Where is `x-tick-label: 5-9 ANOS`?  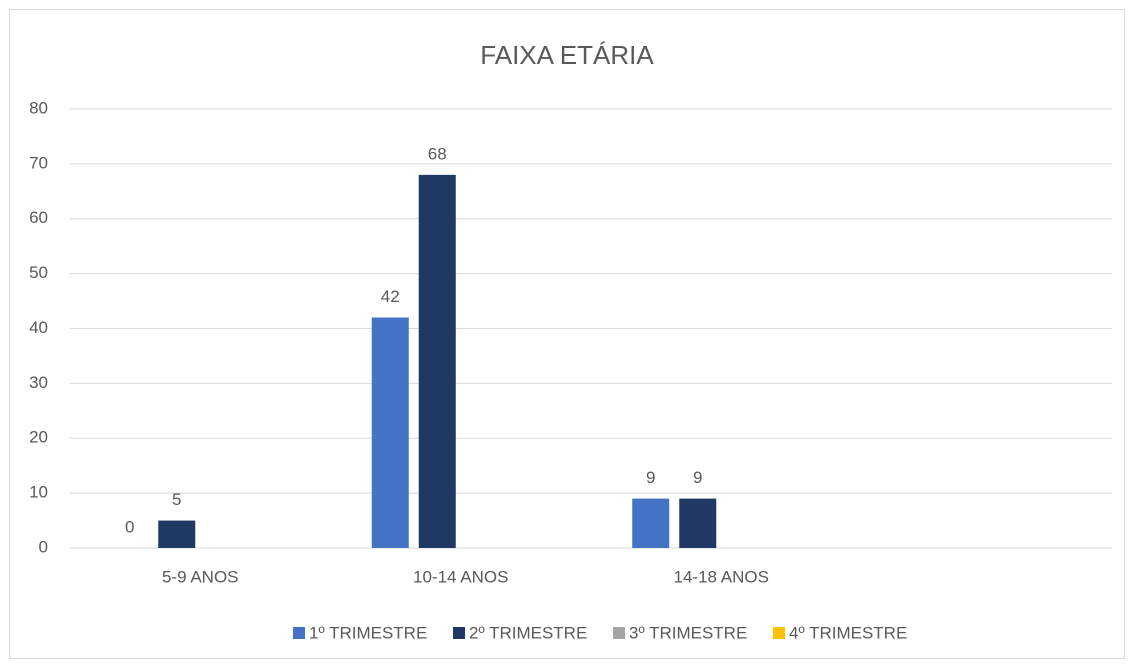
x-tick-label: 5-9 ANOS is located at coordinates (200, 576).